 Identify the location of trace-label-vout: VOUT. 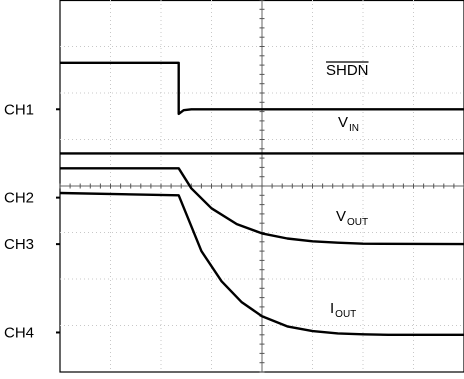
(352, 218).